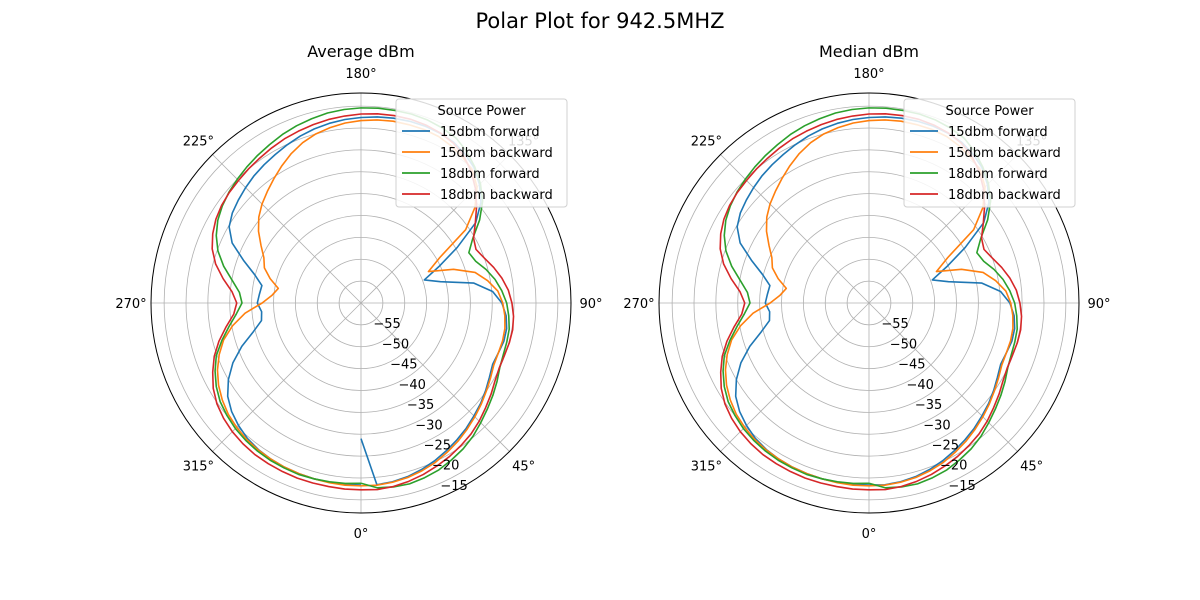  Describe the element at coordinates (869, 51) in the screenshot. I see `axes-title: Median dBm` at that location.